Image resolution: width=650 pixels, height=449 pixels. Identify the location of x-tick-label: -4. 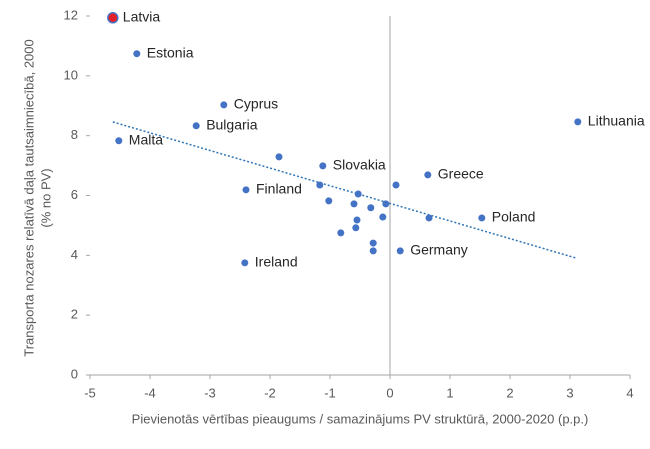
(150, 392).